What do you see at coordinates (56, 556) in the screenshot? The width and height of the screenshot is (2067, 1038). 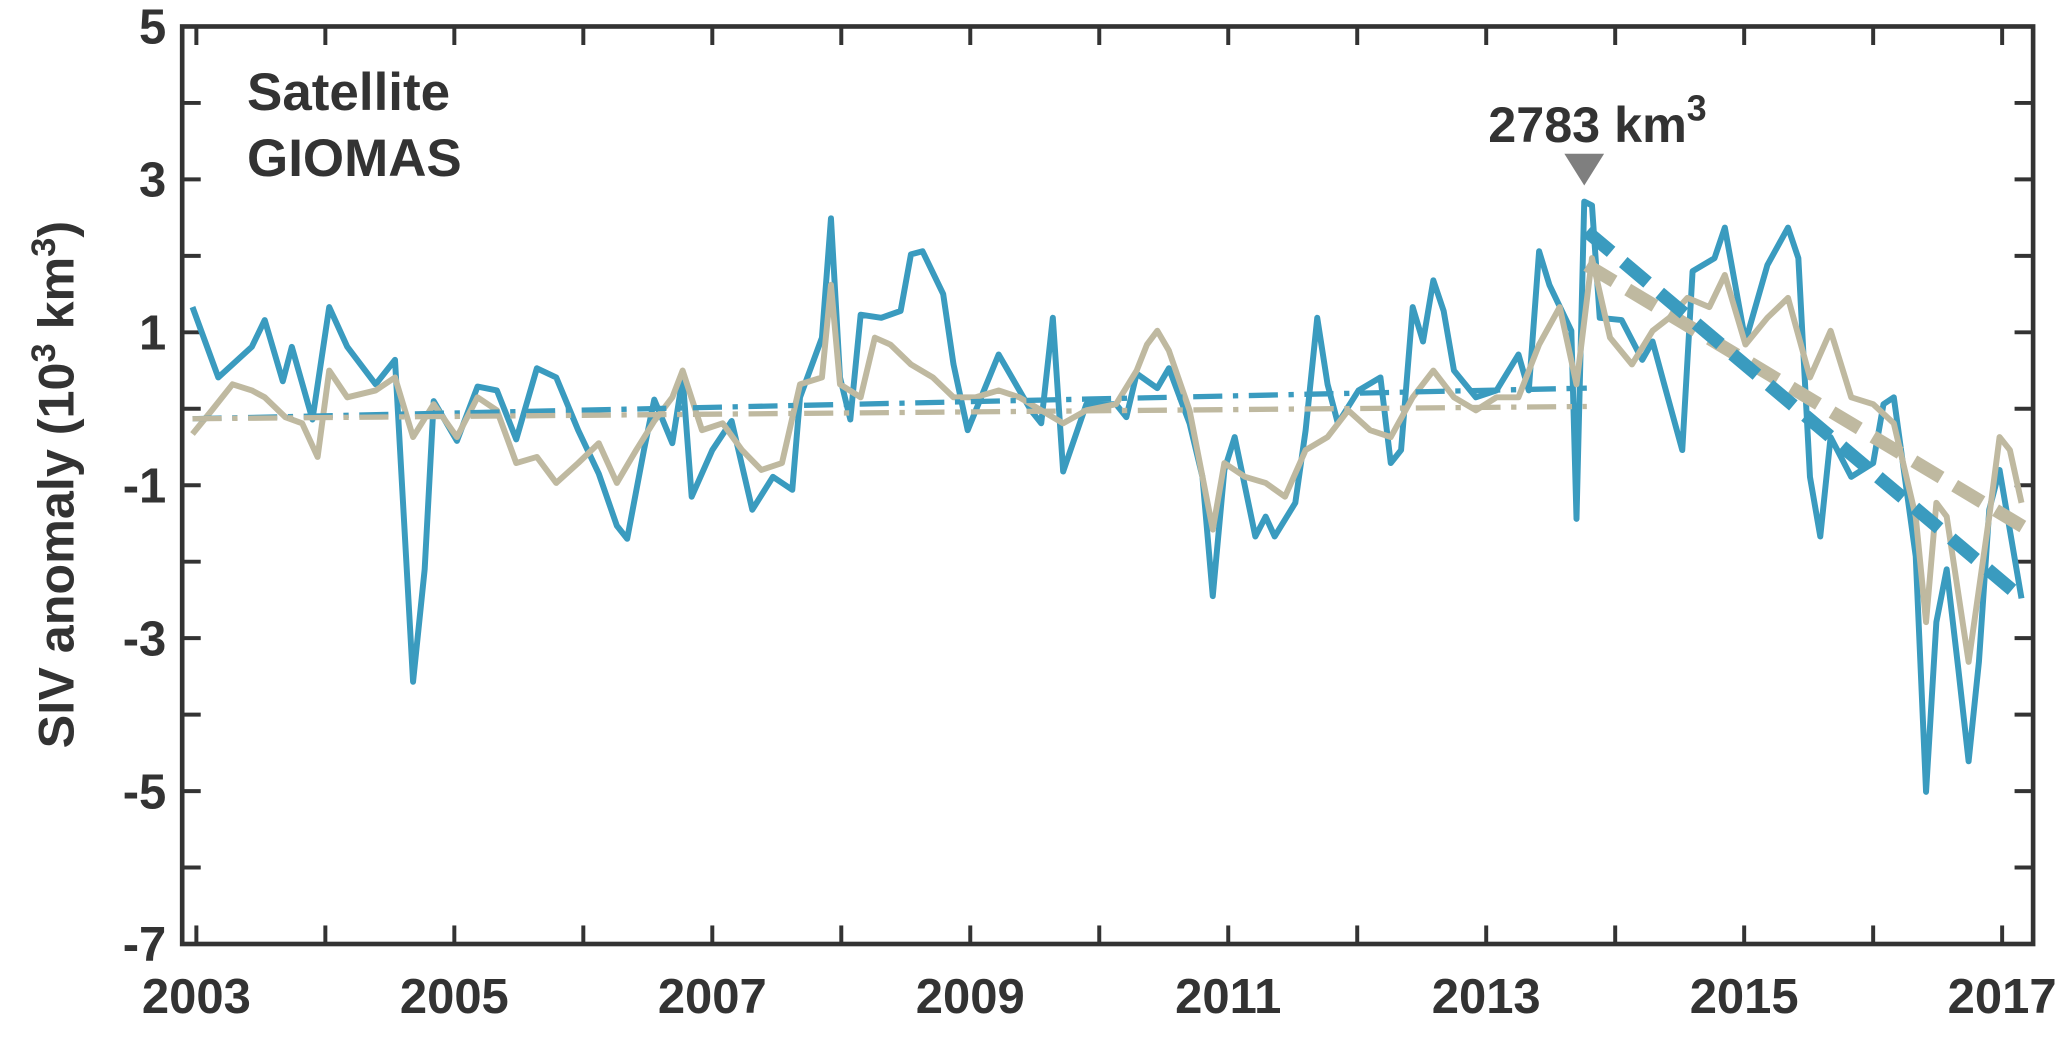 I see `y-label-part: SIV anomaly (10` at bounding box center [56, 556].